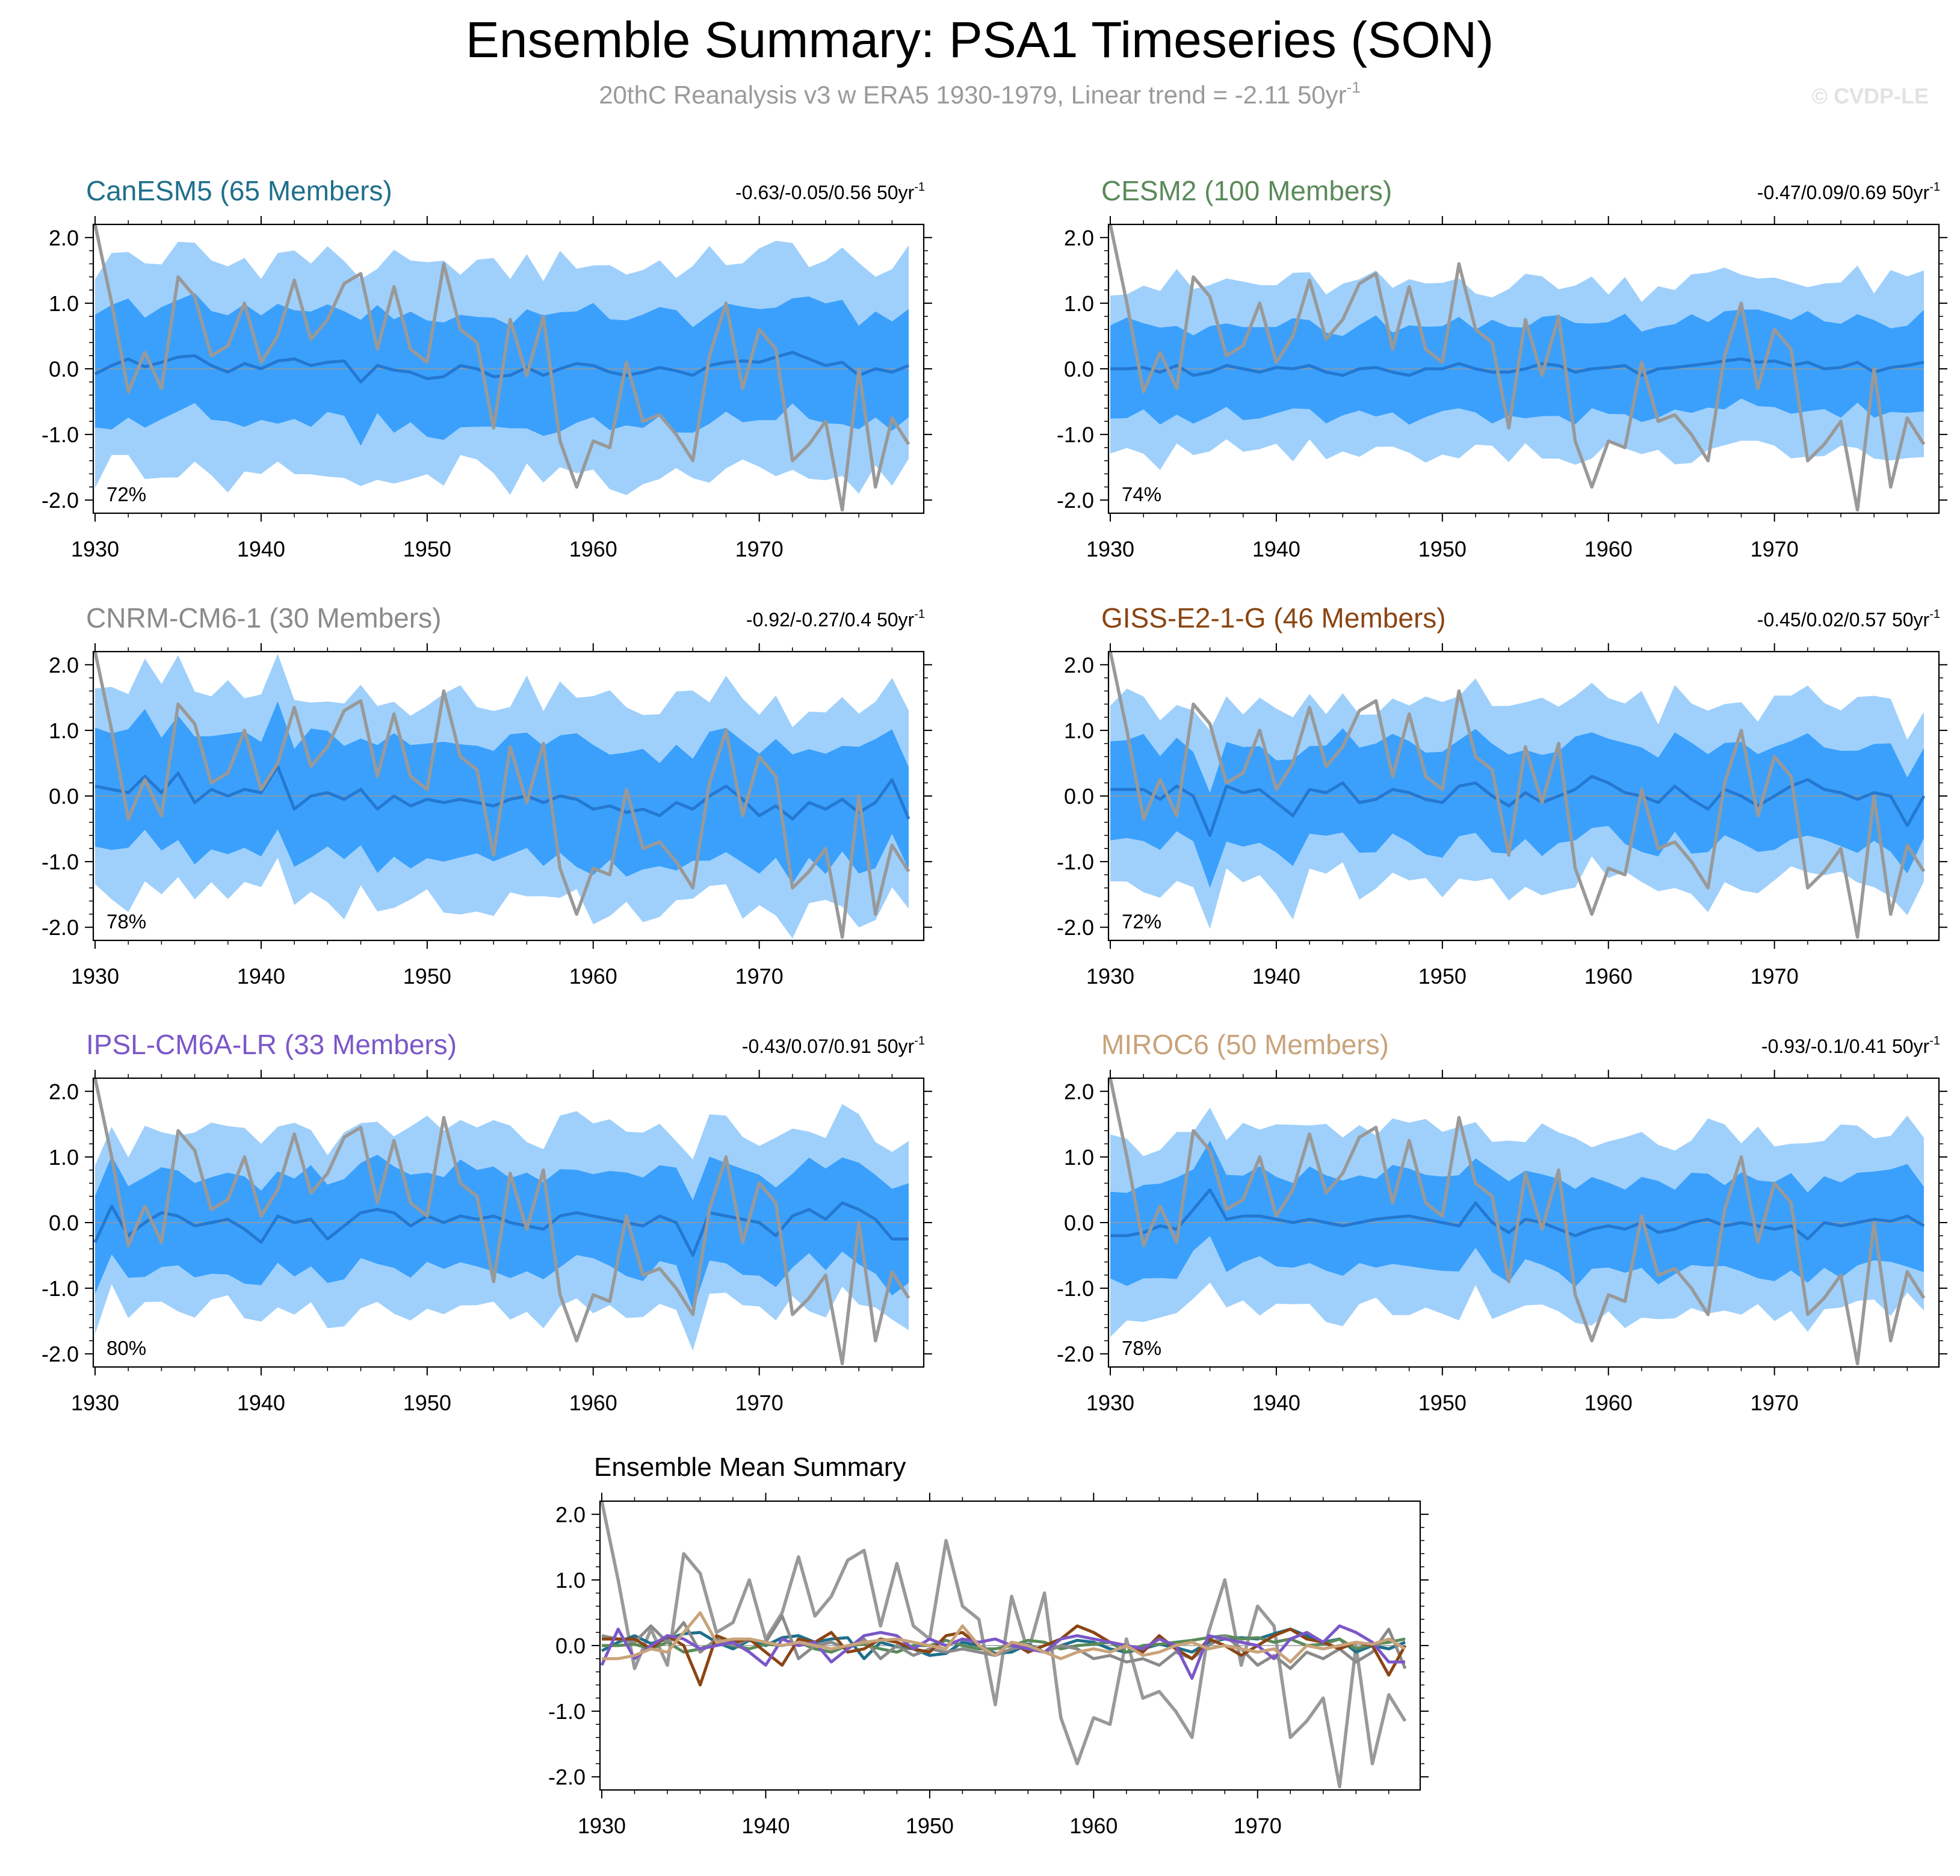 The width and height of the screenshot is (1960, 1876). What do you see at coordinates (1442, 549) in the screenshot?
I see `panel-2-xtick-label: 1950` at bounding box center [1442, 549].